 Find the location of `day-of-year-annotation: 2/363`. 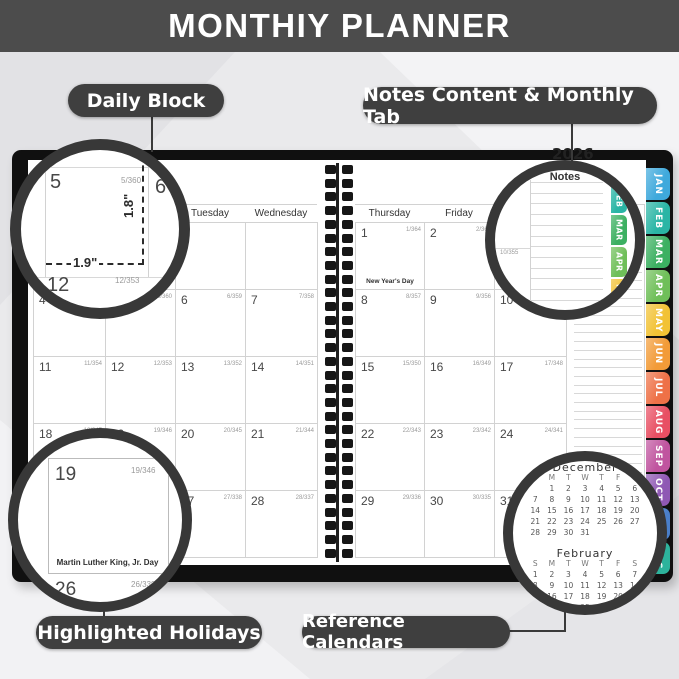

day-of-year-annotation: 2/363 is located at coordinates (483, 230).